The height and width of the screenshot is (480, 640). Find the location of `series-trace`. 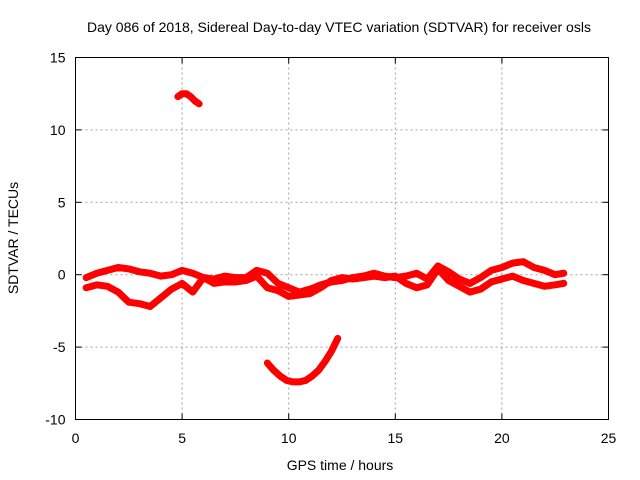

series-trace is located at coordinates (325, 288).